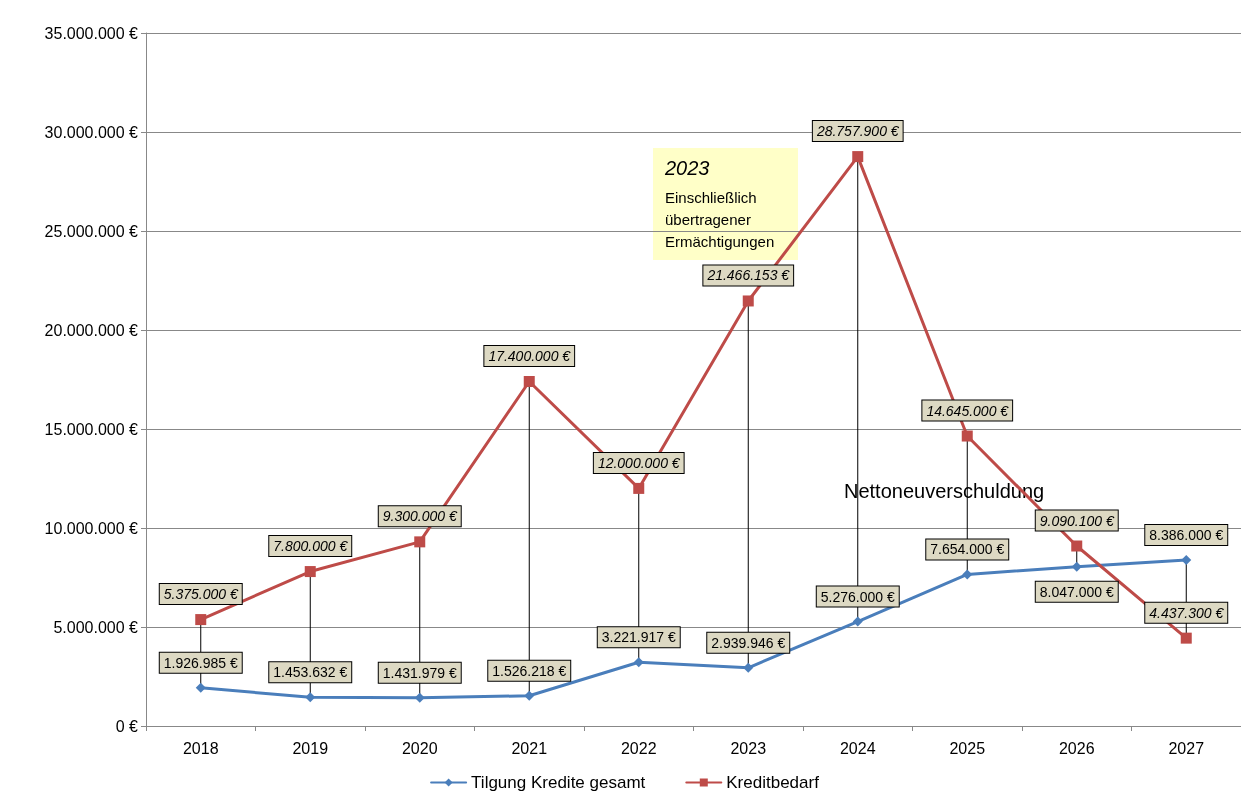  What do you see at coordinates (748, 642) in the screenshot?
I see `data-label: 2.939.946 €` at bounding box center [748, 642].